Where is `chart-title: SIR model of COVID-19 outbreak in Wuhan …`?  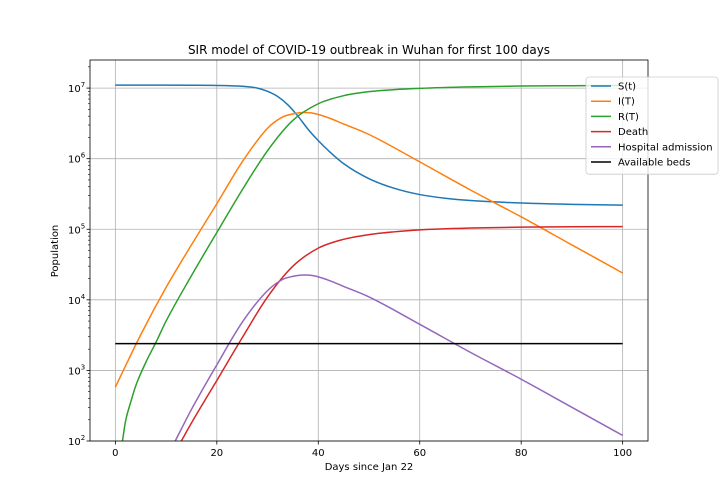
chart-title: SIR model of COVID-19 outbreak in Wuhan … is located at coordinates (369, 50).